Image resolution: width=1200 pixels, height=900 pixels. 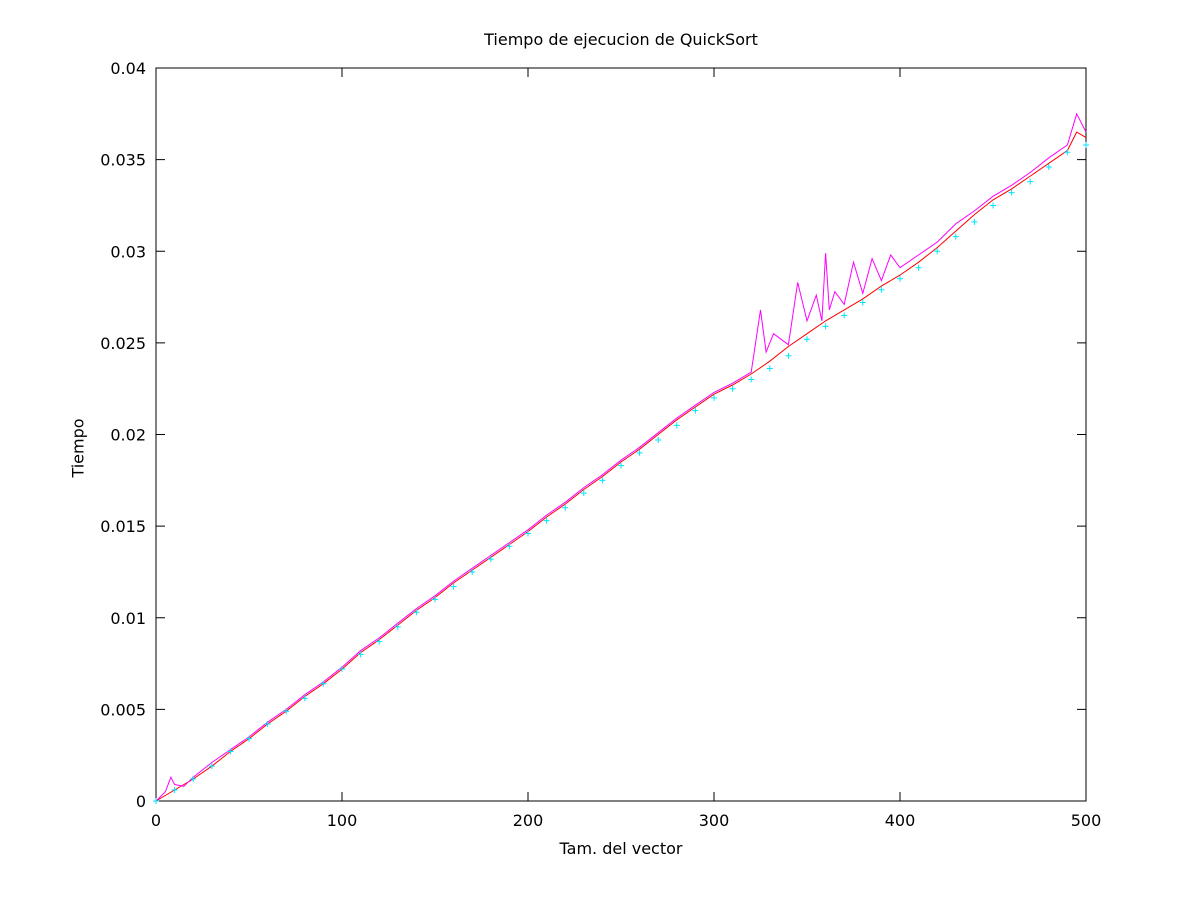 What do you see at coordinates (528, 820) in the screenshot?
I see `x-tick-label: 200` at bounding box center [528, 820].